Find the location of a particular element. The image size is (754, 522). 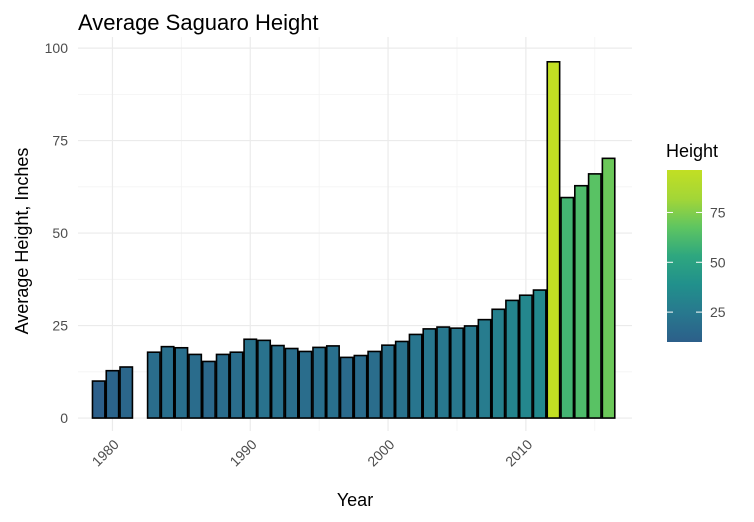

bar-2013 is located at coordinates (567, 307).